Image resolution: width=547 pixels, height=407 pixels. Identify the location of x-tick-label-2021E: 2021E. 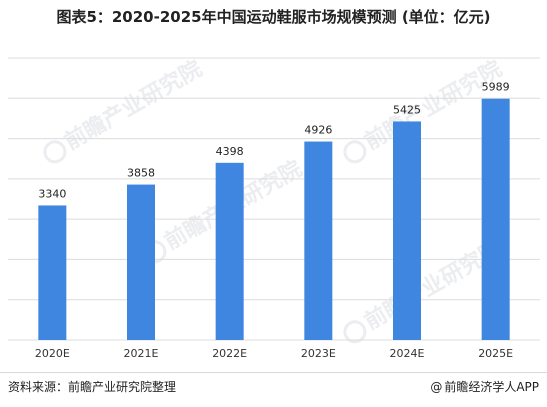
(141, 353).